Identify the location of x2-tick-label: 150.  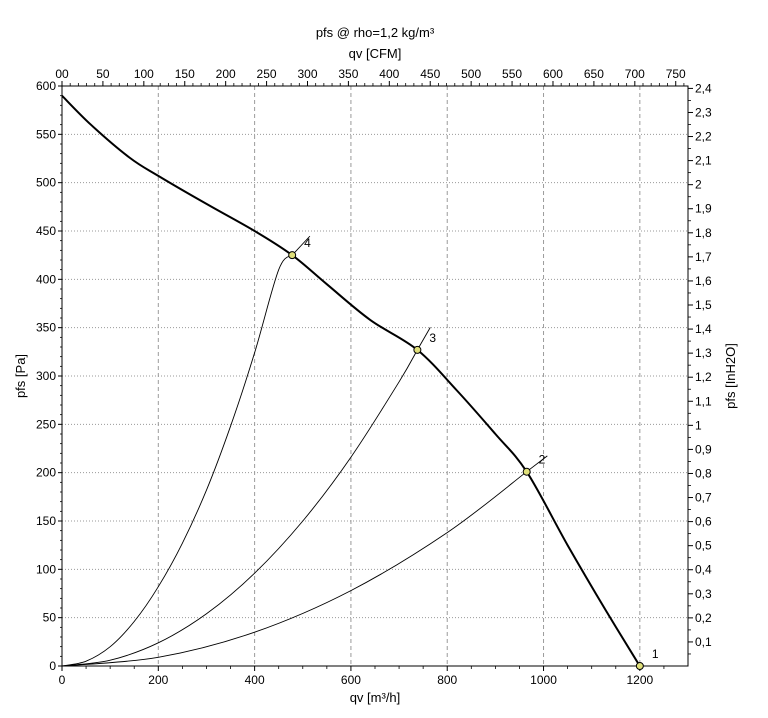
(185, 74).